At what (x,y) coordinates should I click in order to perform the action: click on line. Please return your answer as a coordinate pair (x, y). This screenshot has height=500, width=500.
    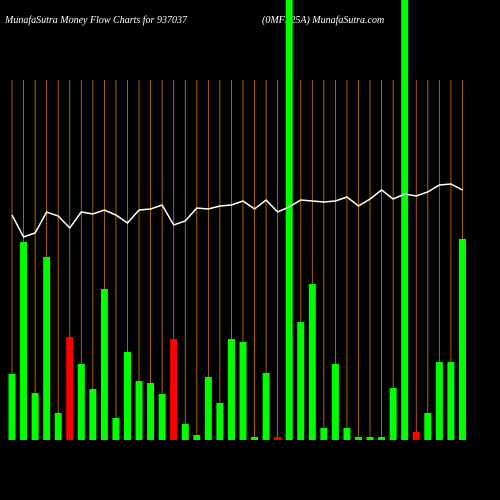
    Looking at the image, I should click on (237, 210).